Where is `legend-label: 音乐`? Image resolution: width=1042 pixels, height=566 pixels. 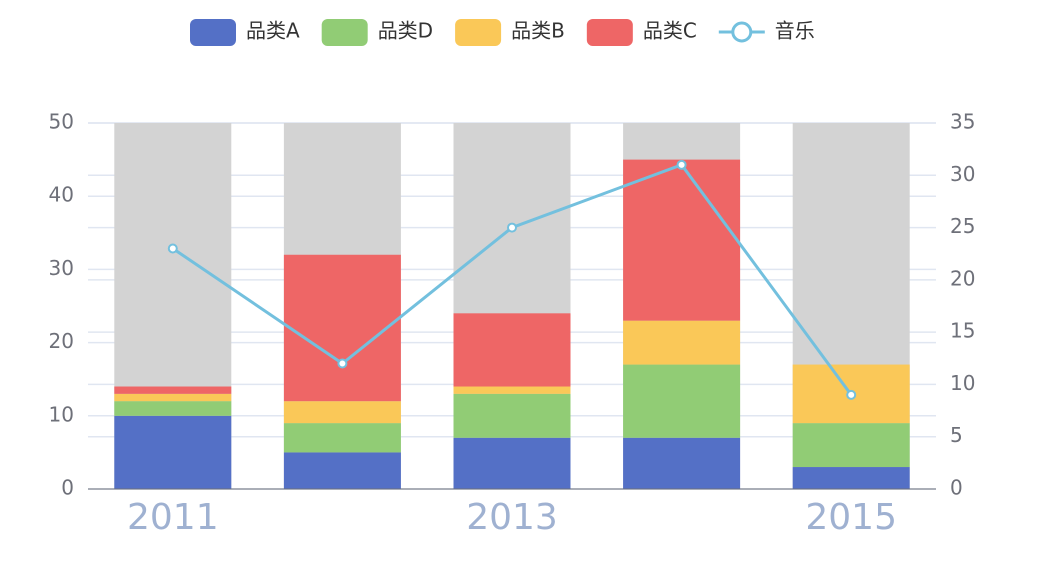
legend-label: 音乐 is located at coordinates (795, 31).